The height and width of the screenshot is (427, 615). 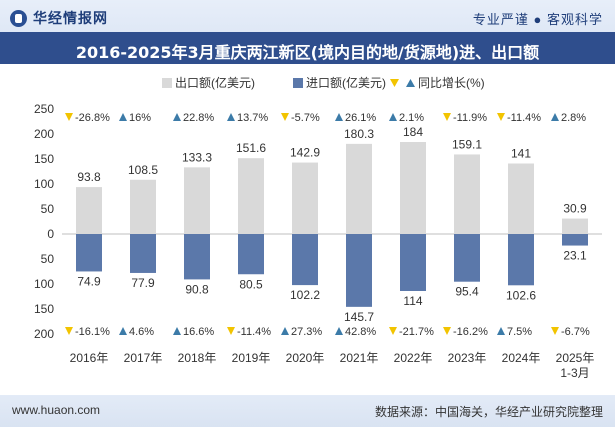 I want to click on import-growth-label: -6.7%, so click(x=575, y=332).